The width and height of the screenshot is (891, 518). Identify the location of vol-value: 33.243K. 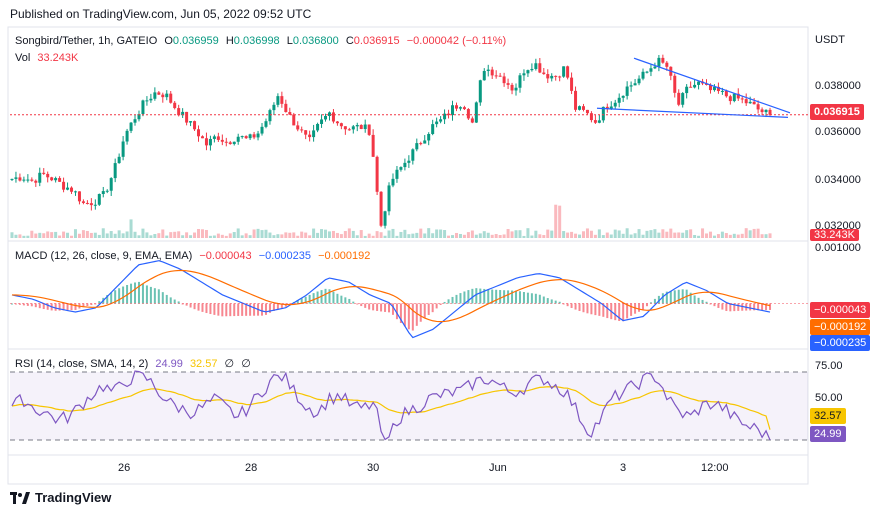
(58, 58).